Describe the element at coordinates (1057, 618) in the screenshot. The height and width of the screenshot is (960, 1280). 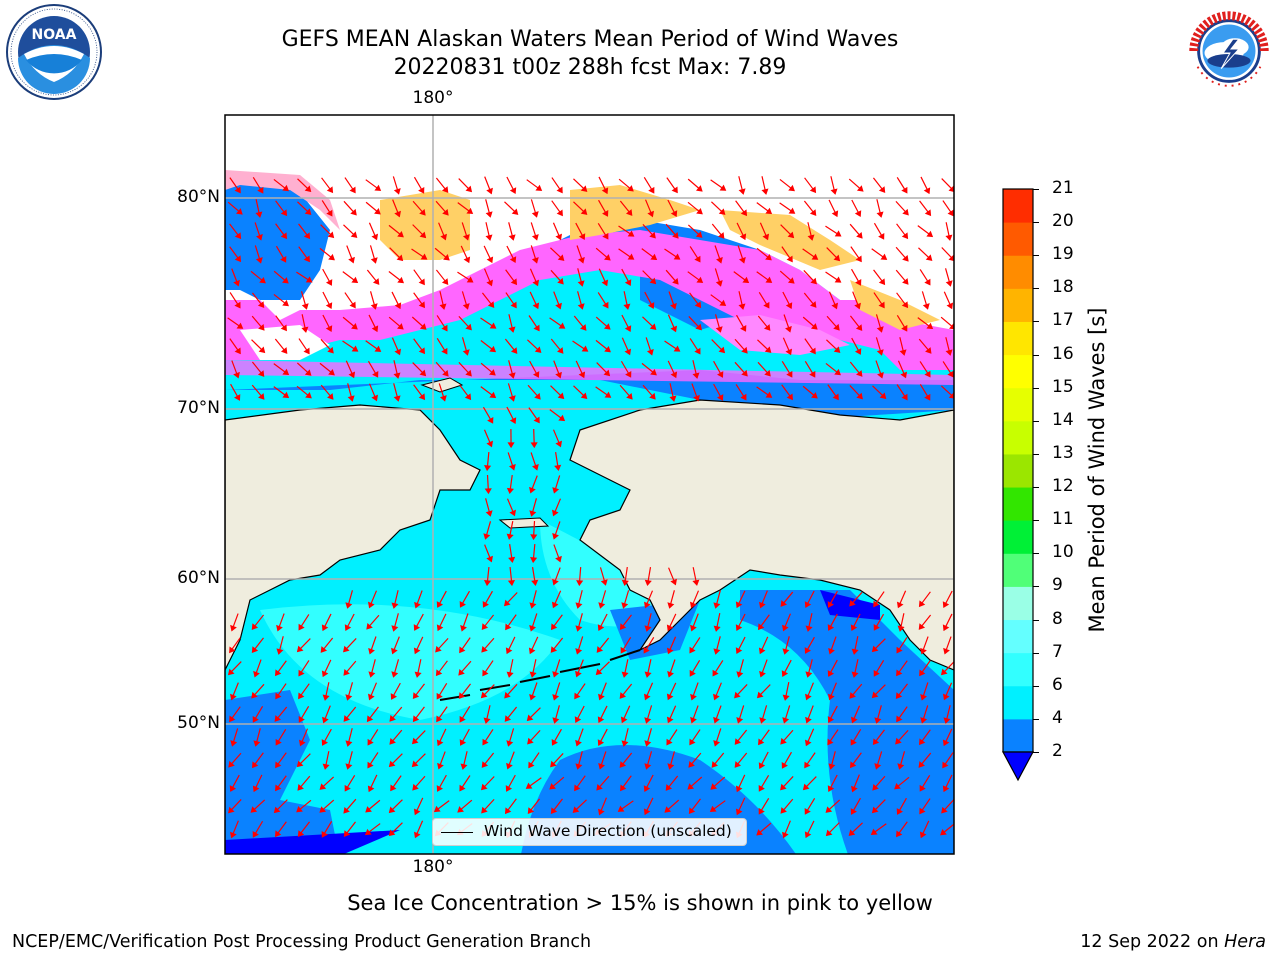
I see `colorbar-tick-label: 8` at that location.